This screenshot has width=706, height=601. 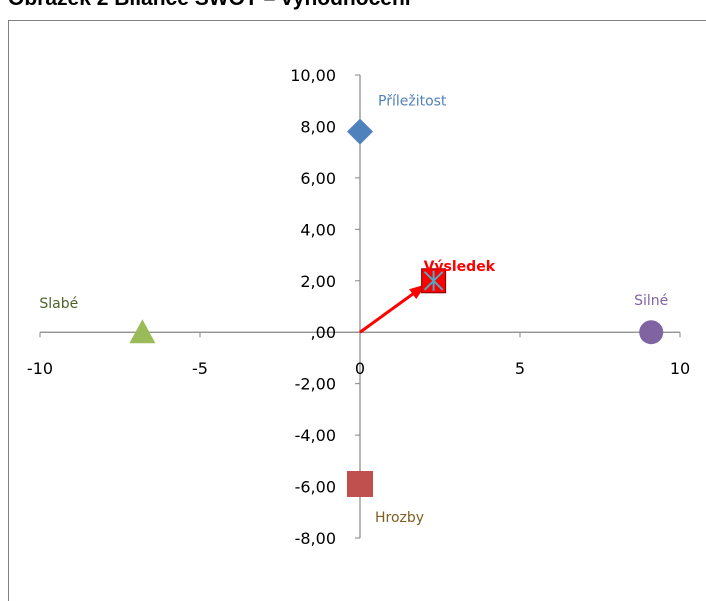 I want to click on x-tick-label: -5, so click(x=200, y=368).